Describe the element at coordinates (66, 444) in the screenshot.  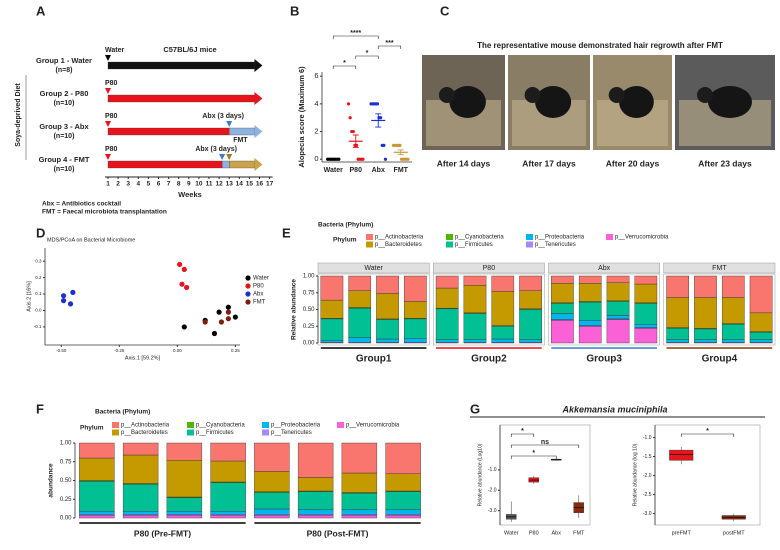
I see `y-tick-label: 1.00` at that location.